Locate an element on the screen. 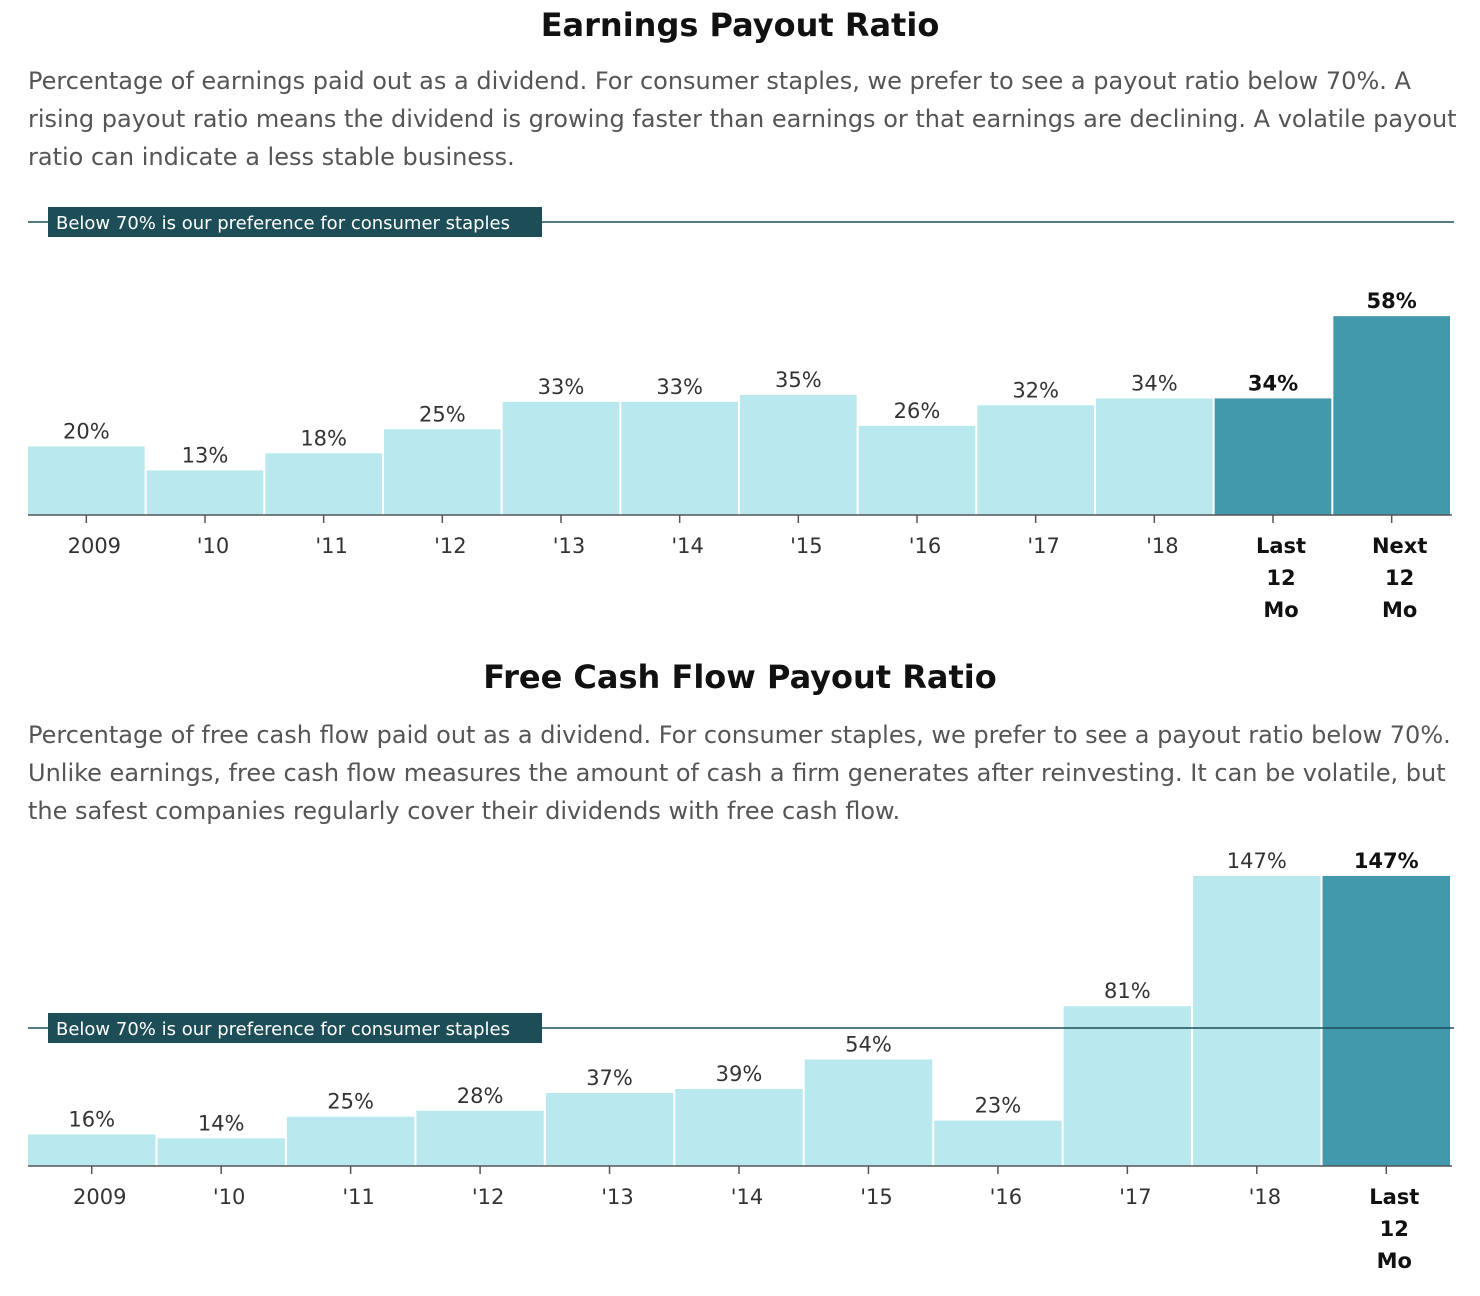 The width and height of the screenshot is (1480, 1296). bar-value-label: 14% is located at coordinates (221, 1123).